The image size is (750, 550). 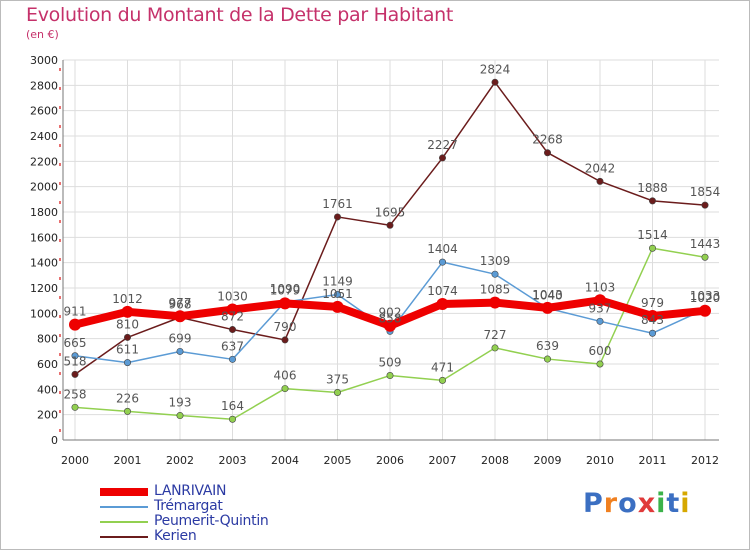 I want to click on data-label: 902, so click(x=390, y=313).